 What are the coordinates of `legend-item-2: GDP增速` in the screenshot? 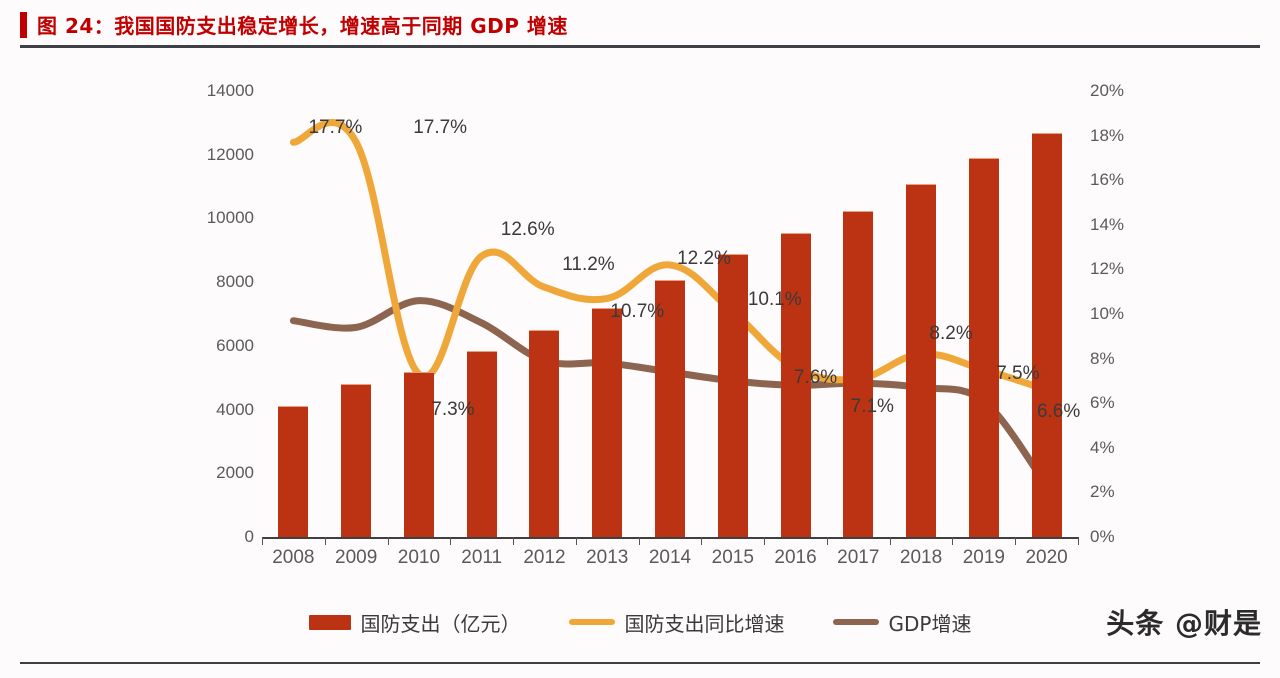 It's located at (902, 622).